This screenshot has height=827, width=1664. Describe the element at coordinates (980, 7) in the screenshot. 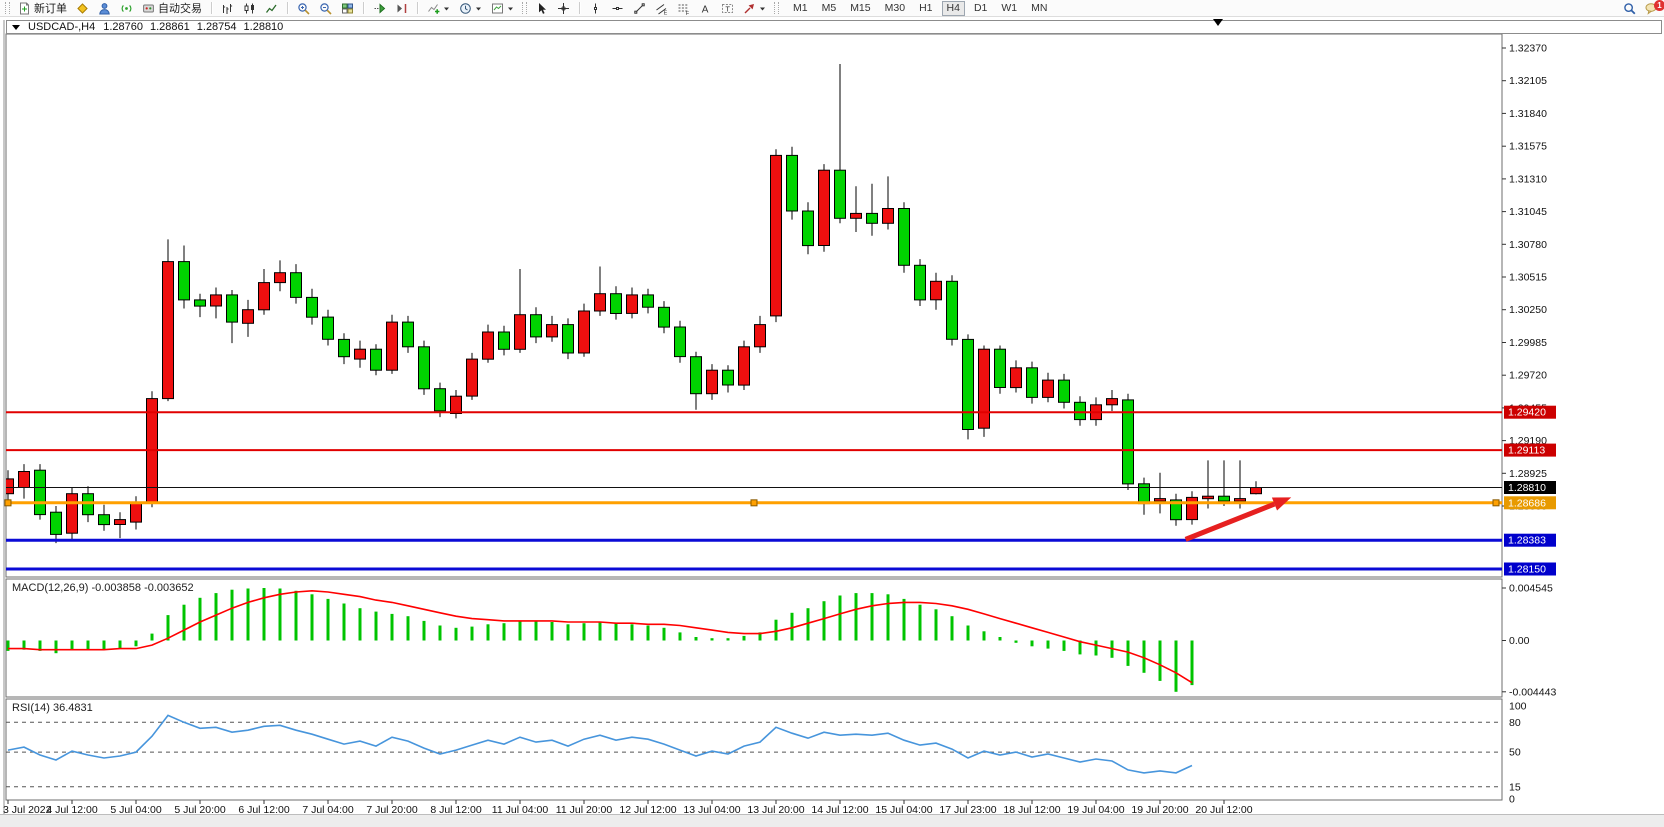

I see `timeframe-button-d1: D1` at that location.